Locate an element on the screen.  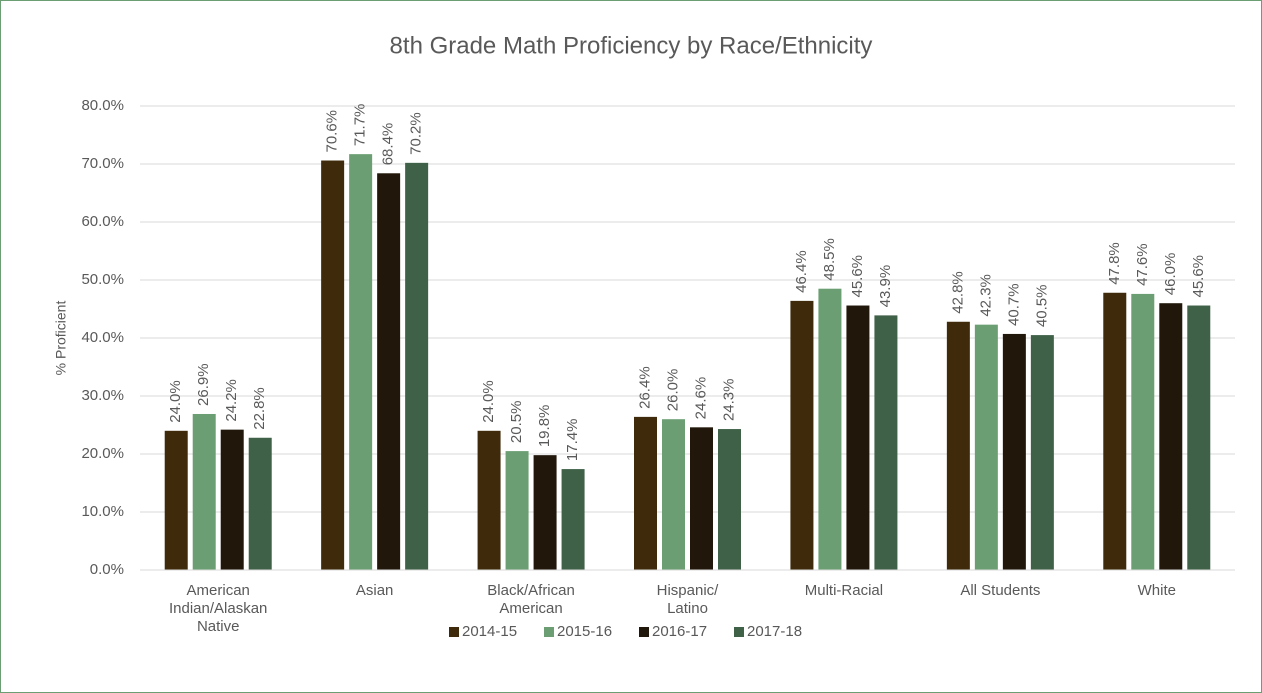
legend-label: 2015-16 is located at coordinates (584, 631).